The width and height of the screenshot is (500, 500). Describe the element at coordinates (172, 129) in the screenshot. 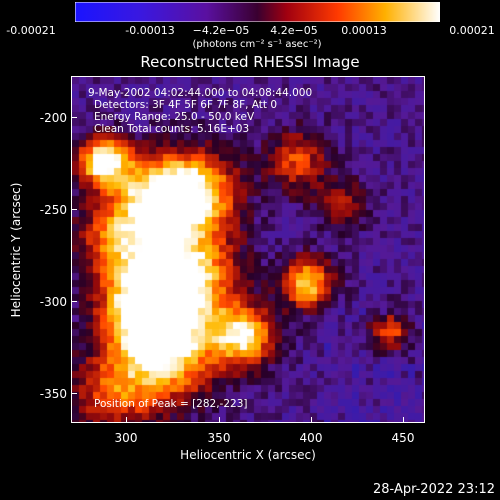

I see `clean-counts-annotation: Clean Total counts: 5.16E+03` at that location.